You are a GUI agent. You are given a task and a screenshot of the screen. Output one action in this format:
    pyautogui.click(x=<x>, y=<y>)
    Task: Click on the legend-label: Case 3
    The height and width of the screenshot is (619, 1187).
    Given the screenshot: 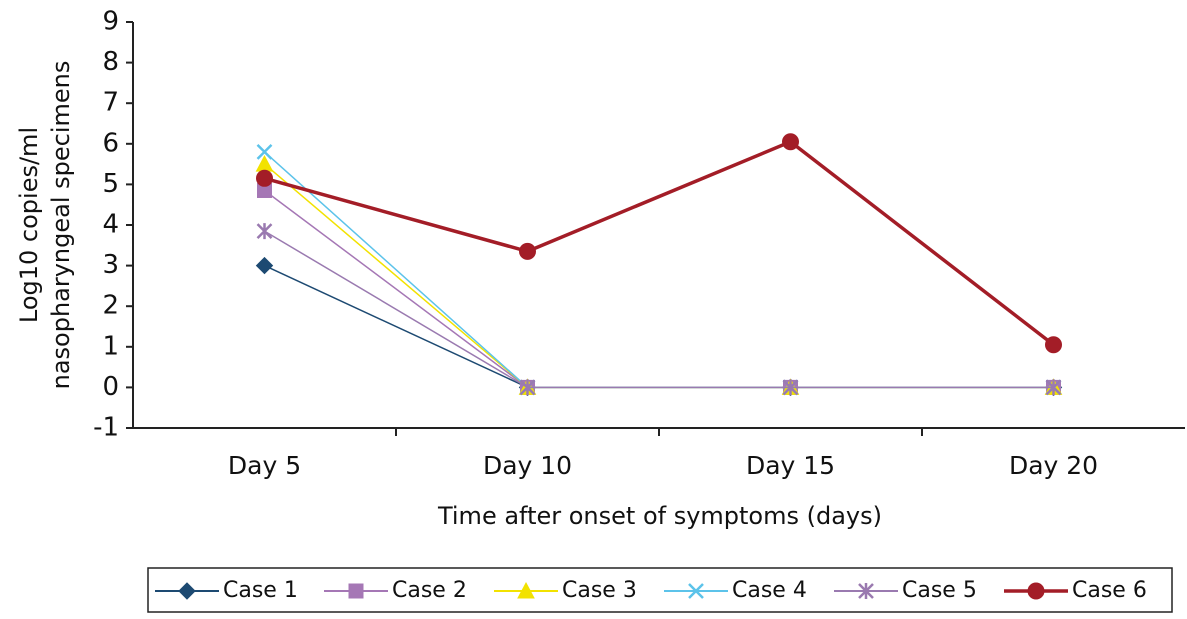 What is the action you would take?
    pyautogui.click(x=599, y=590)
    